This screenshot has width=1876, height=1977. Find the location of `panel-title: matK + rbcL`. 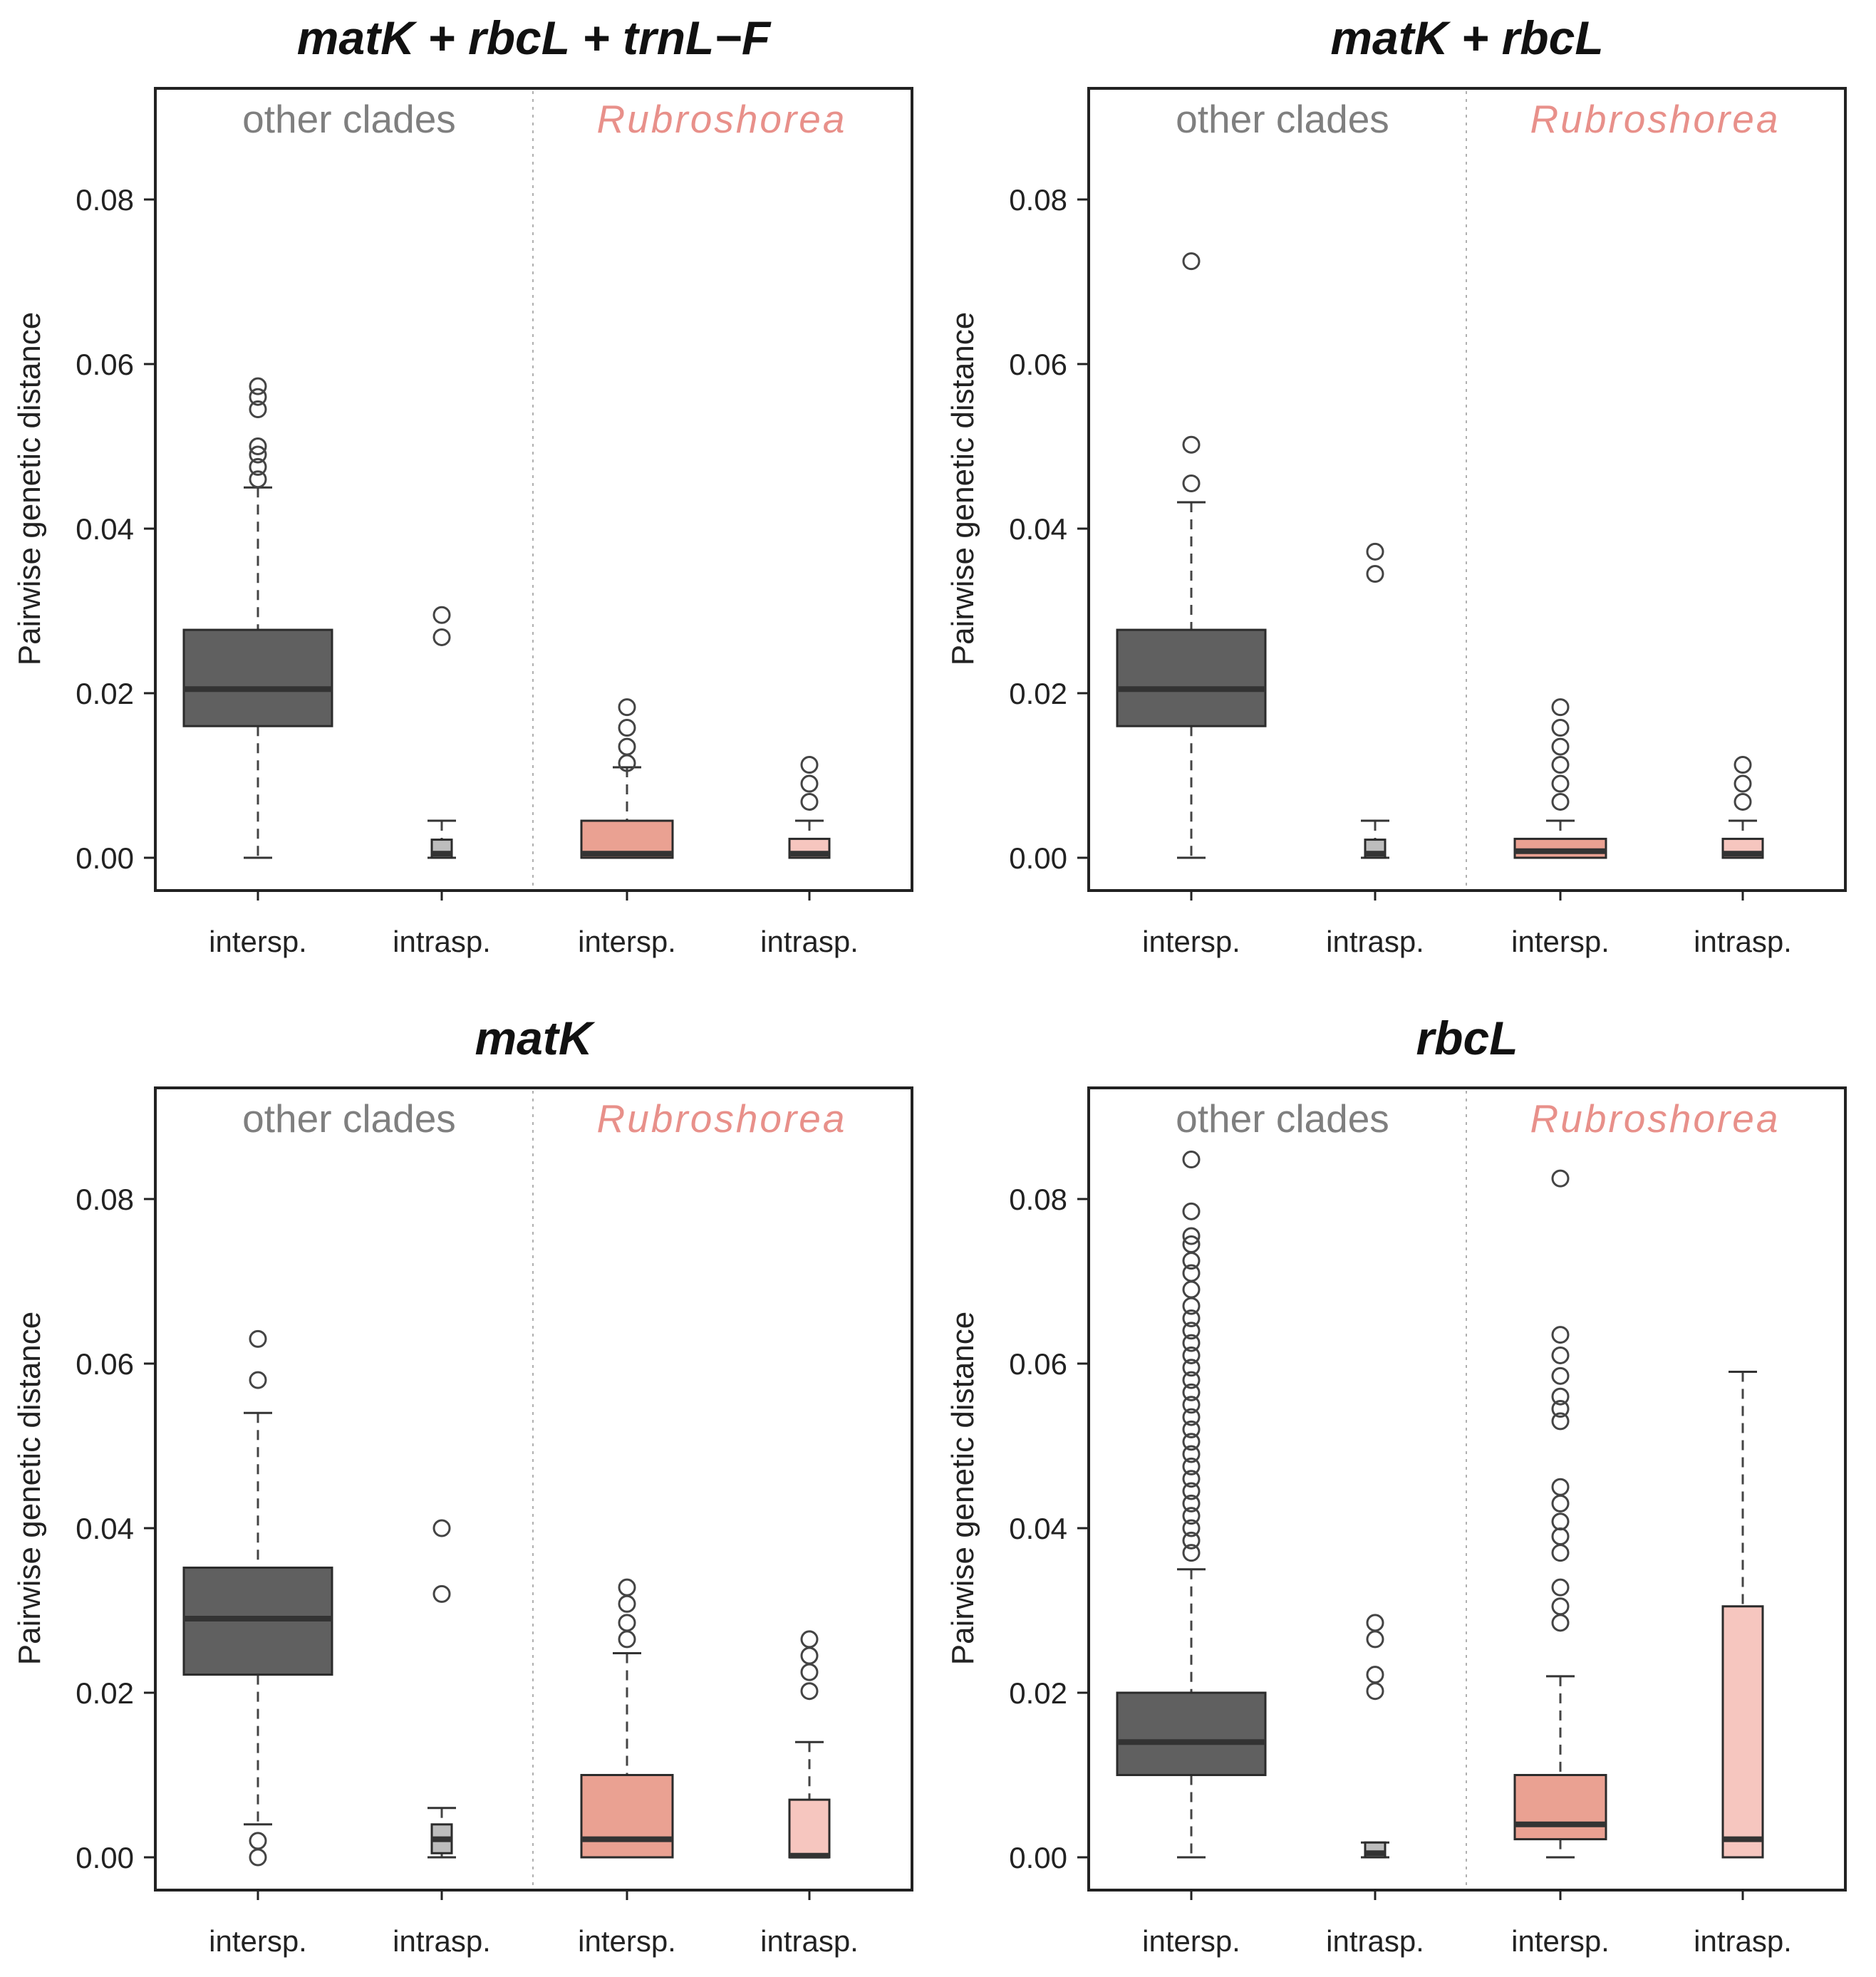

panel-title: matK + rbcL is located at coordinates (1467, 37).